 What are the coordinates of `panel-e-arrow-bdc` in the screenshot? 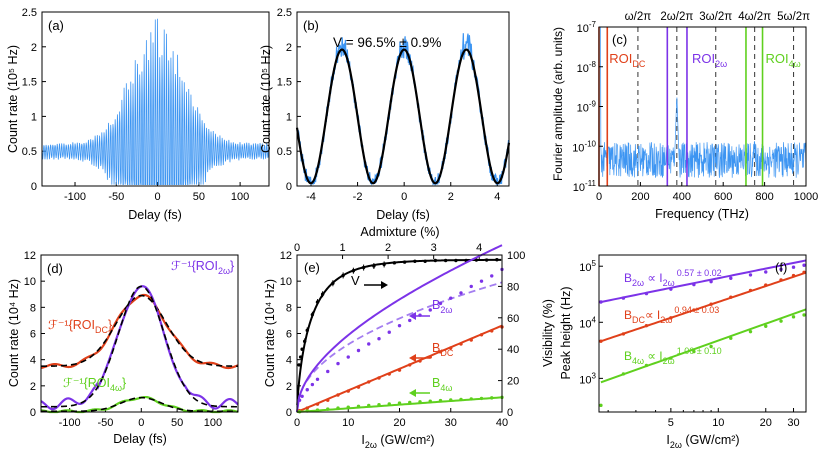 It's located at (419, 358).